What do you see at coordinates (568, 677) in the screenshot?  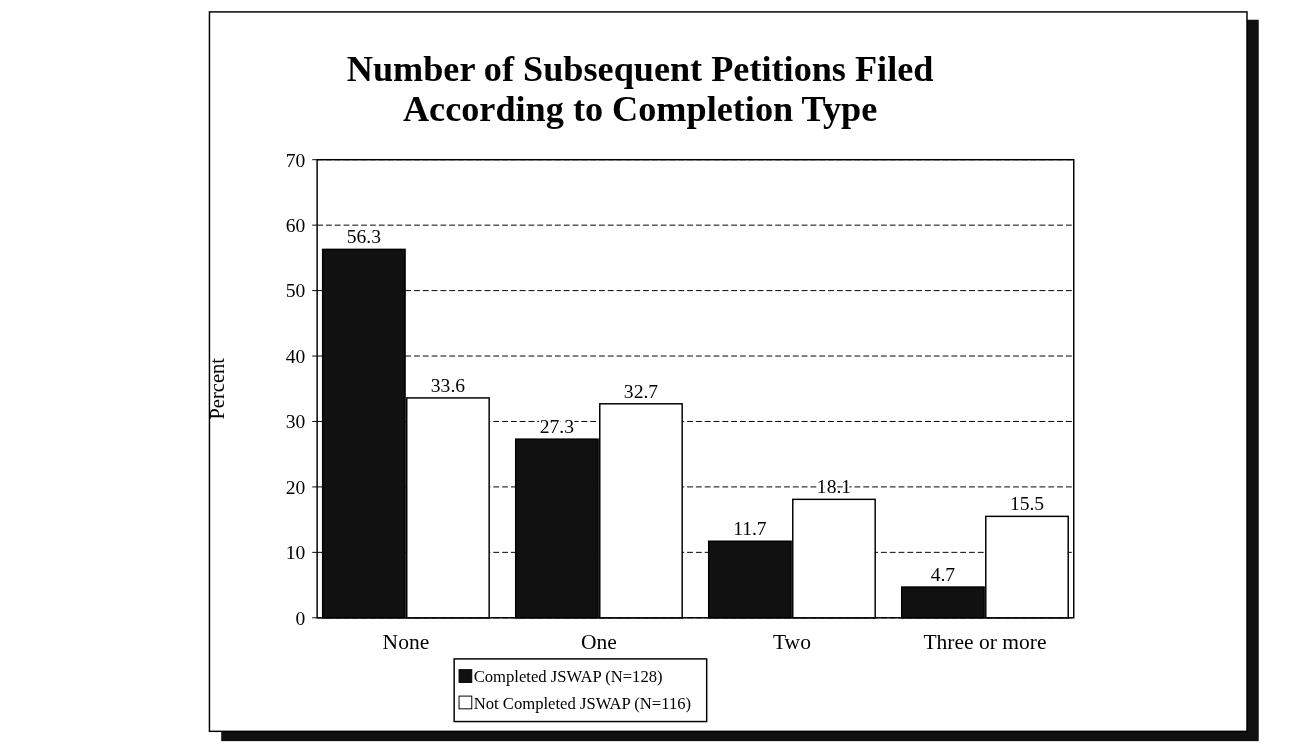 I see `legend-label: Completed JSWAP (N=128)` at bounding box center [568, 677].